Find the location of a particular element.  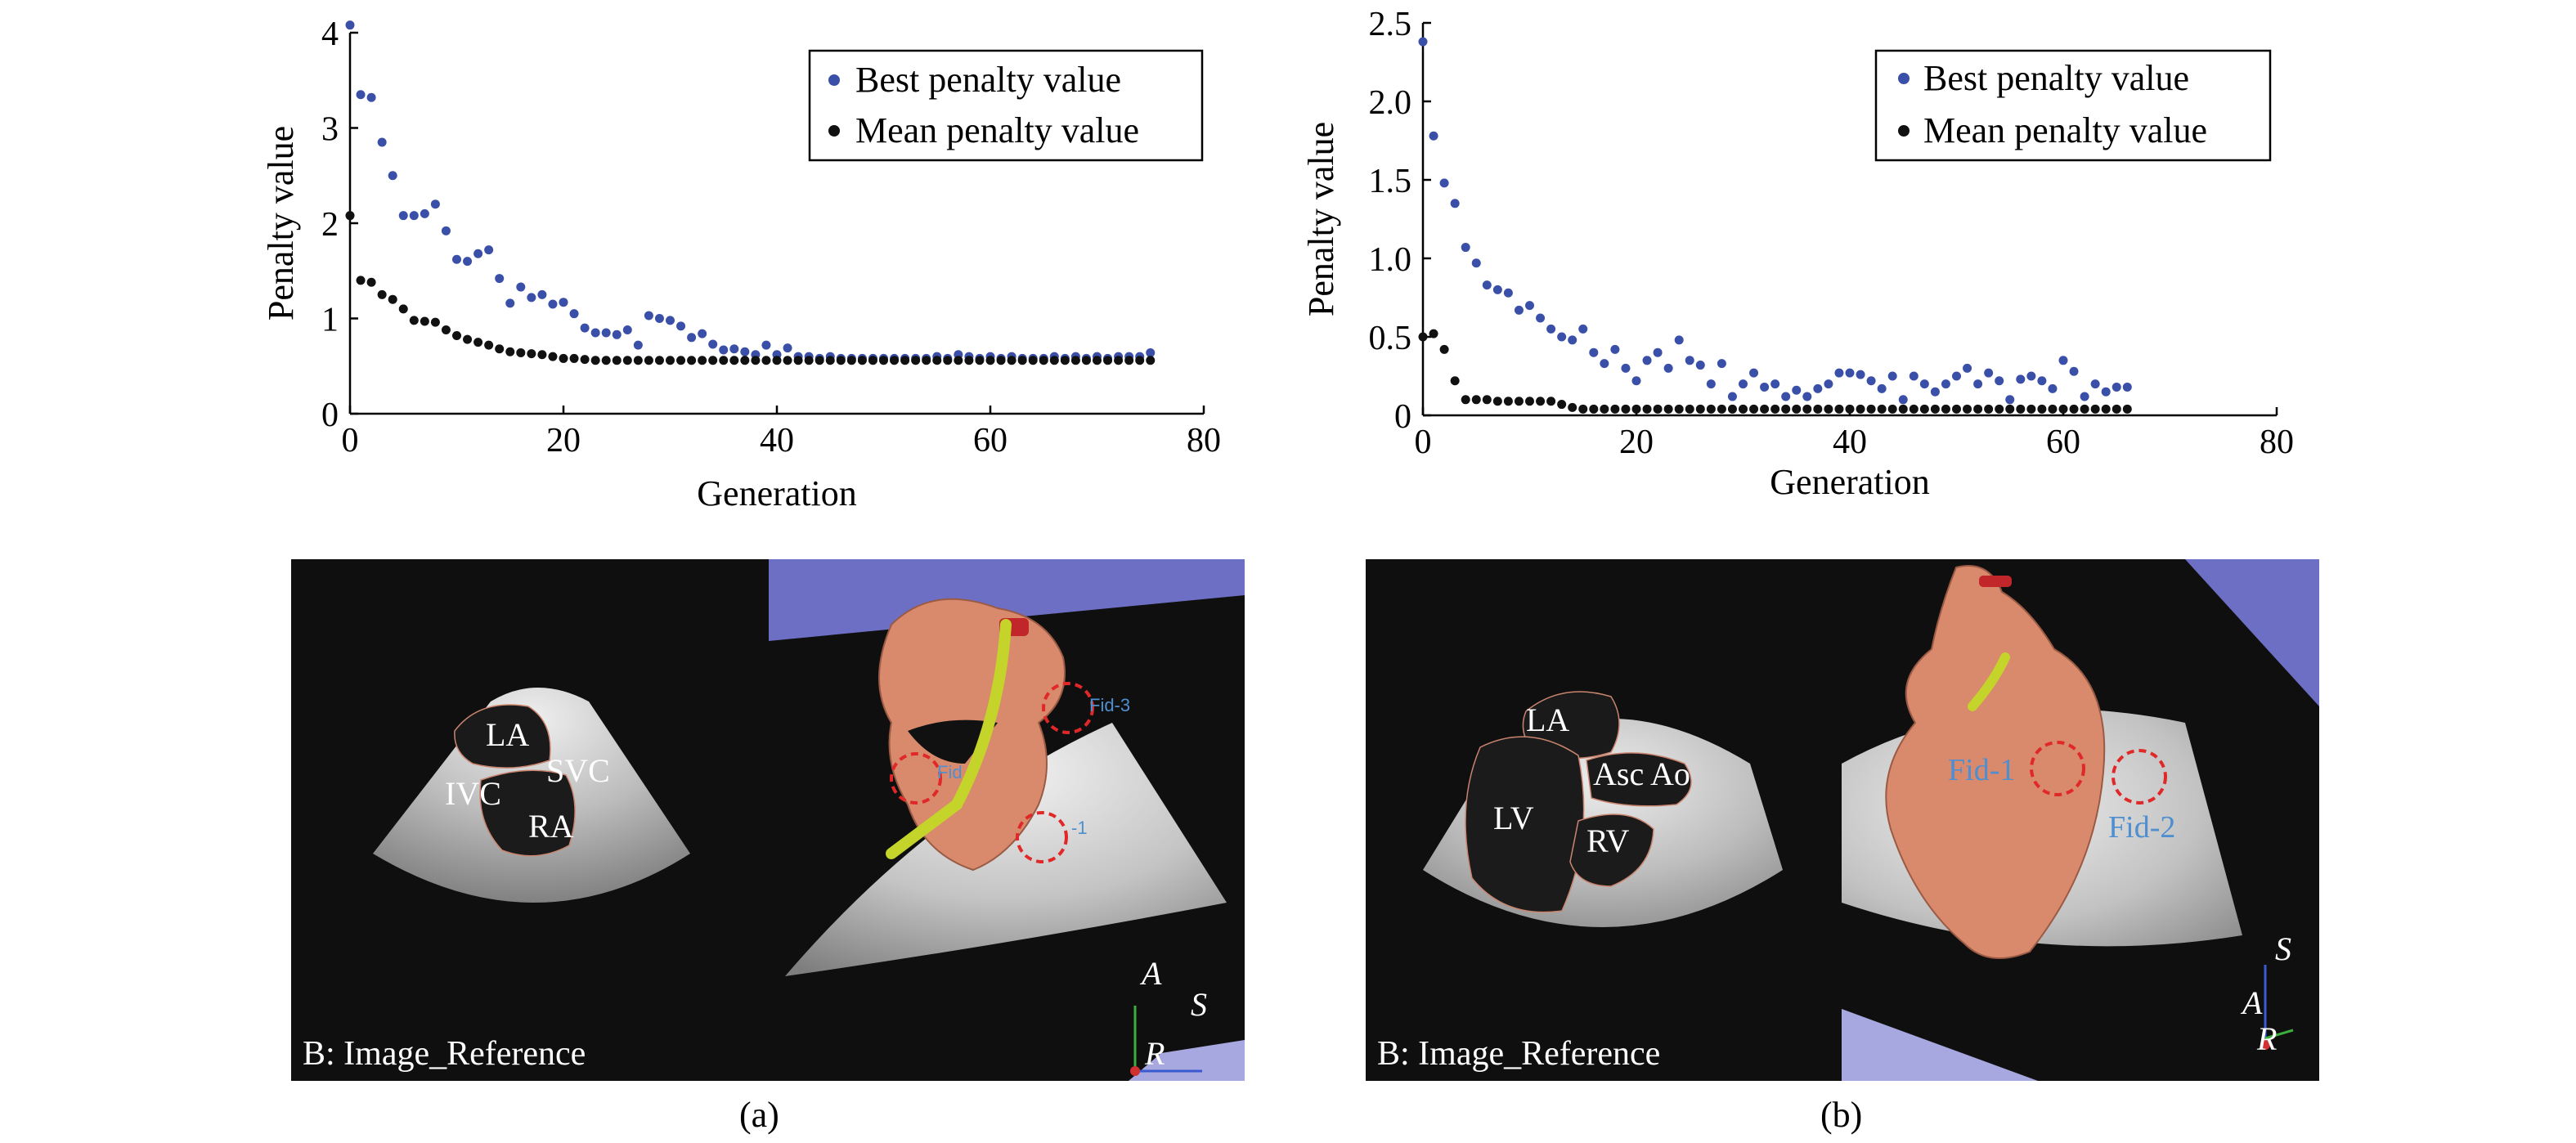

legend-b-mean-label: Mean penalty value is located at coordinates (2065, 130).